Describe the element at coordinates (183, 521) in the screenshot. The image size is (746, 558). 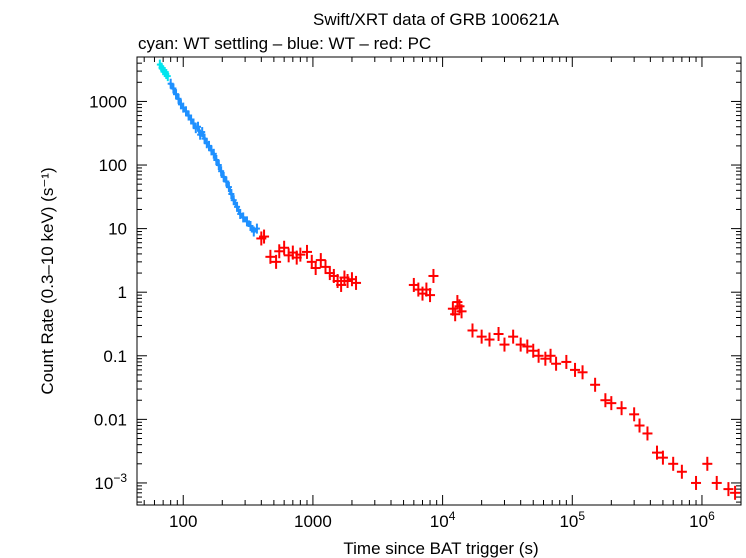
I see `x-tick-label: 100` at that location.